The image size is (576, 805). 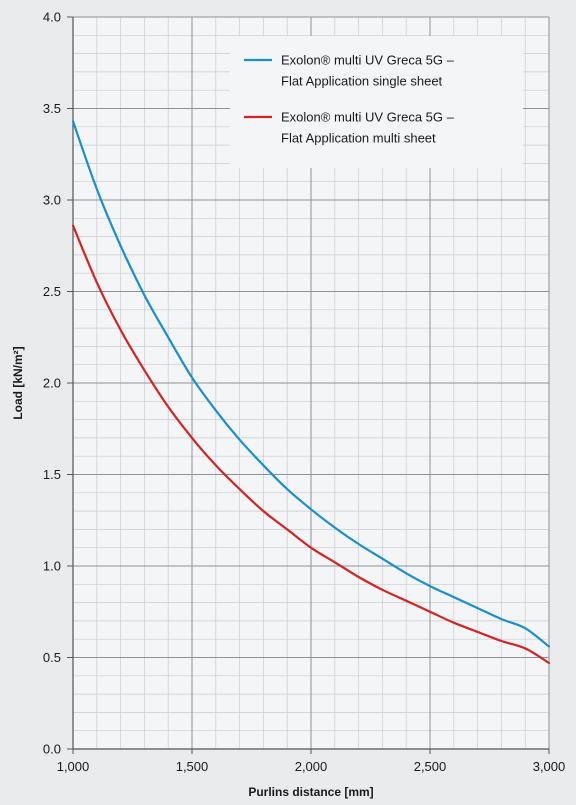 I want to click on legend-background, so click(x=376, y=102).